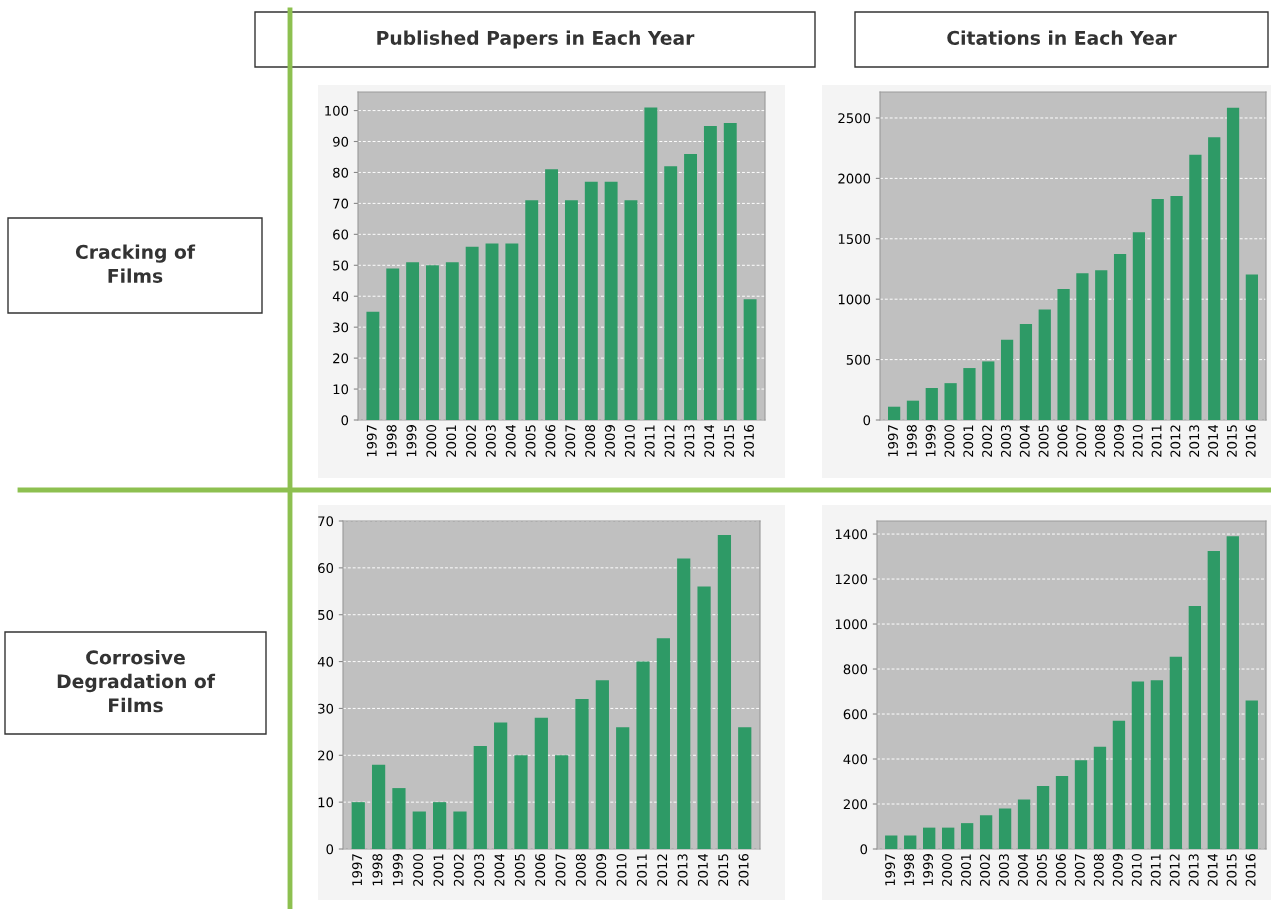 The width and height of the screenshot is (1271, 909). Describe the element at coordinates (341, 234) in the screenshot. I see `y-tick-label: 60` at that location.